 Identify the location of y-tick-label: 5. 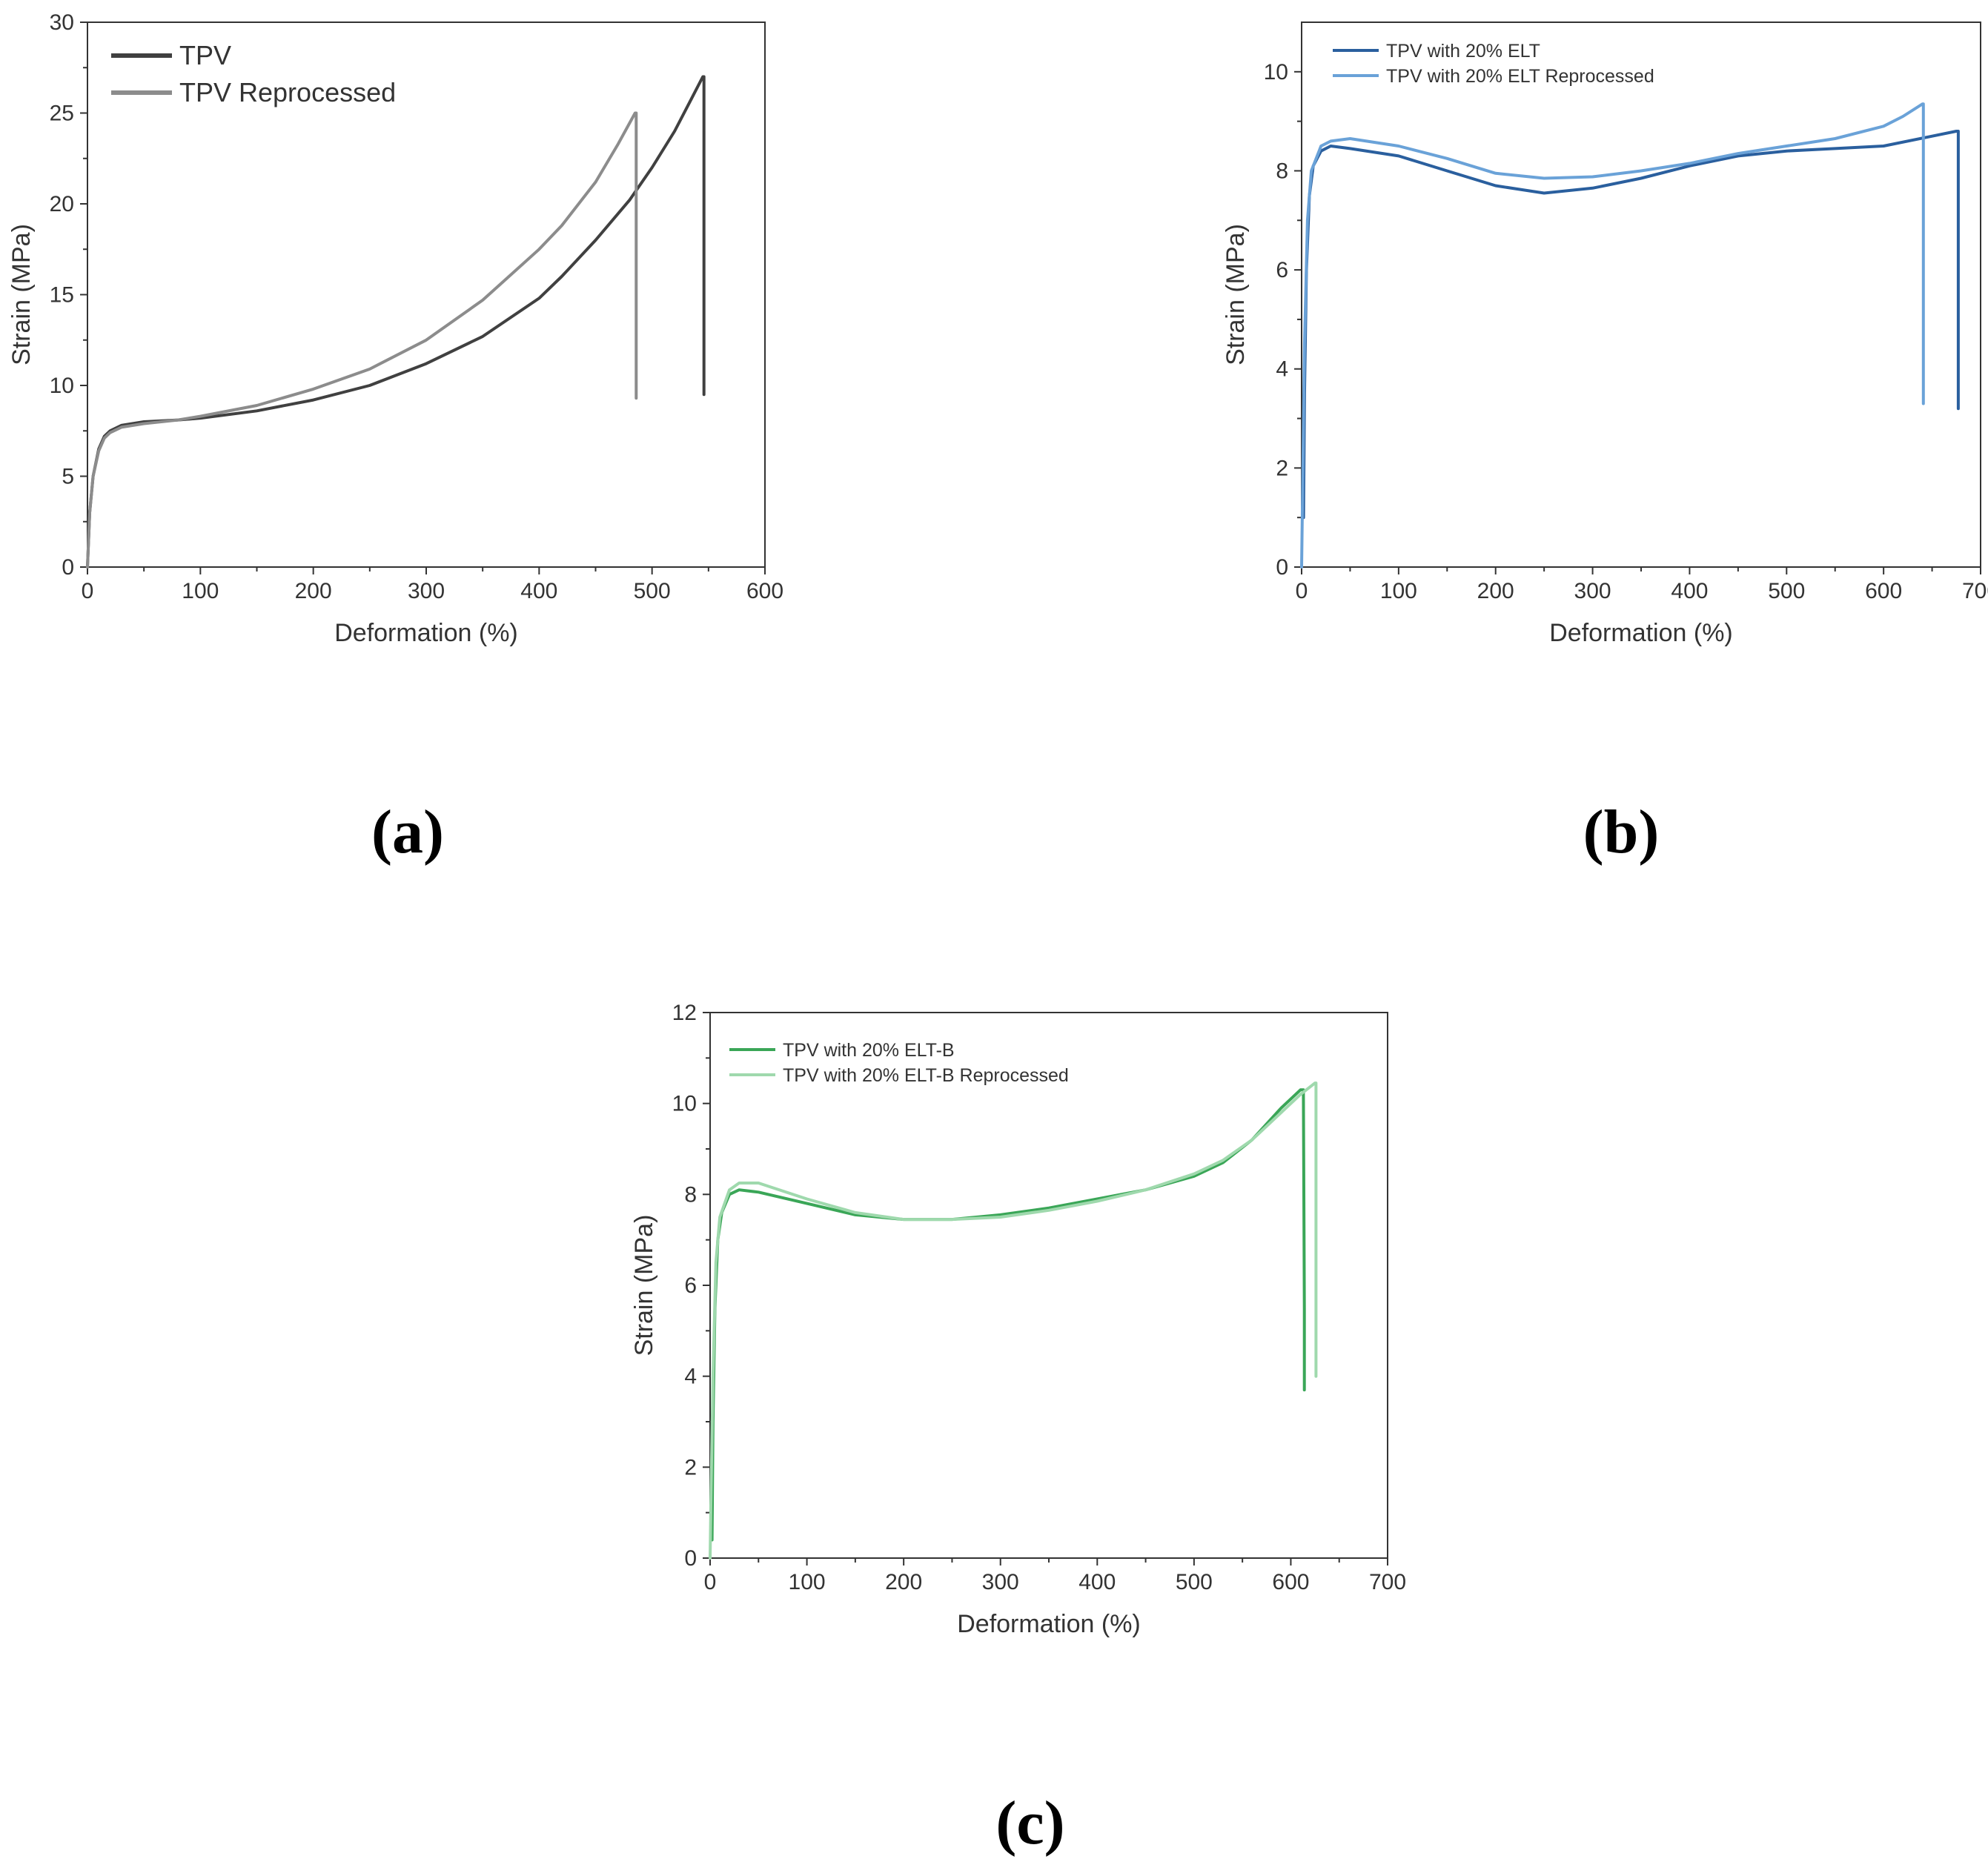
(68, 477).